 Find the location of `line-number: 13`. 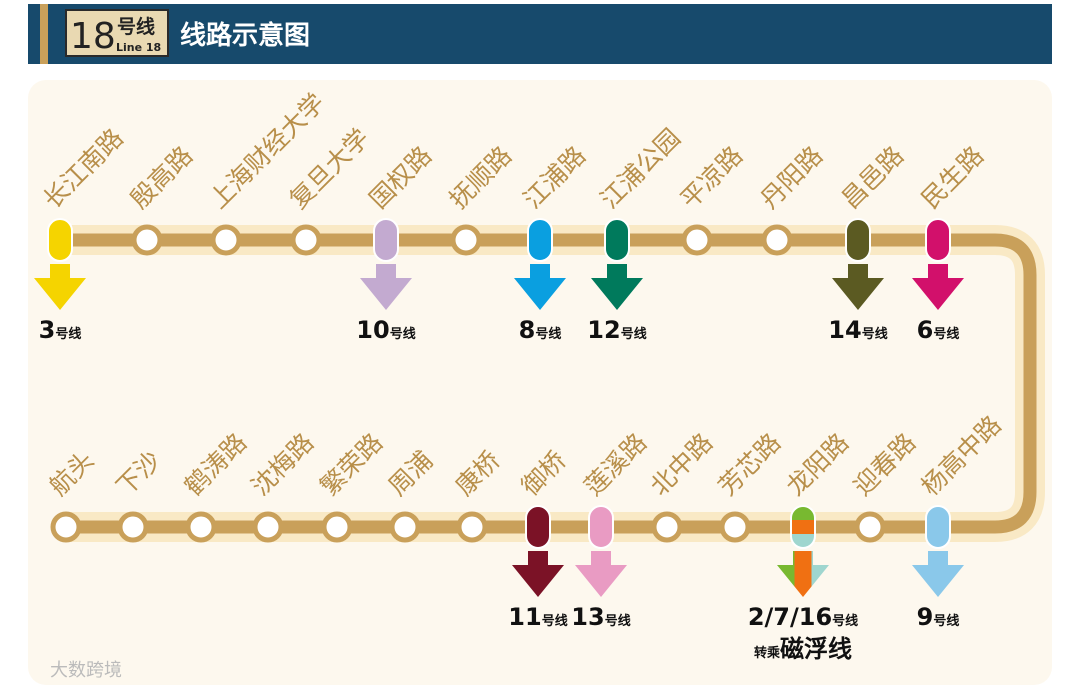

line-number: 13 is located at coordinates (587, 617).